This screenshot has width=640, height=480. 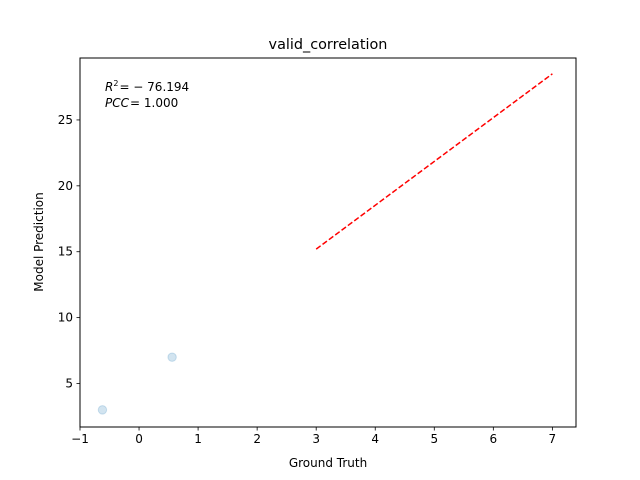 What do you see at coordinates (65, 252) in the screenshot?
I see `y-tick-label: 15` at bounding box center [65, 252].